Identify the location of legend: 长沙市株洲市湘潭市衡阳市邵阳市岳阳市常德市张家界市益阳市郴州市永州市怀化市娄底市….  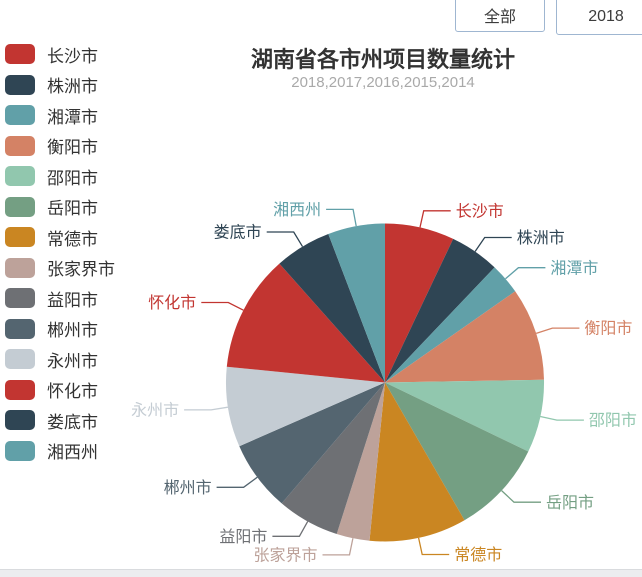
(60, 257).